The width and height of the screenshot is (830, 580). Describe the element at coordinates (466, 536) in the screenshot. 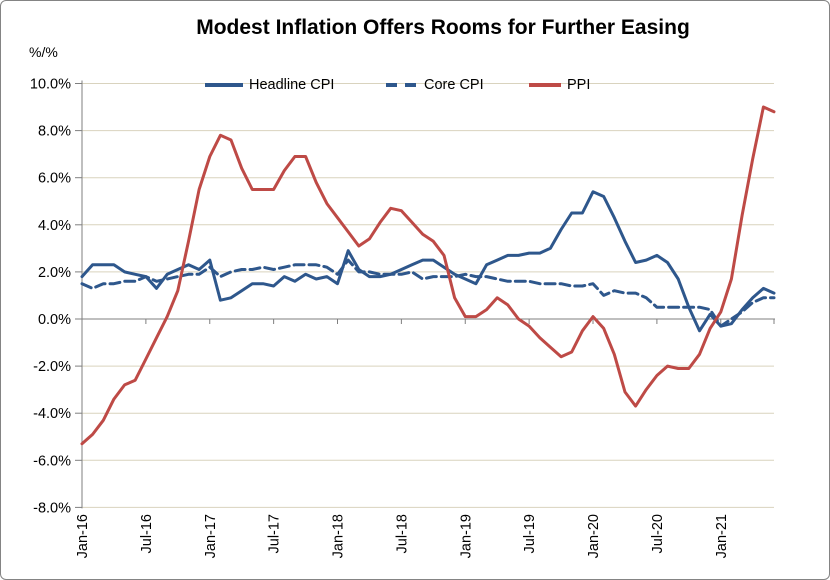

I see `x-tick-label: Jan-19` at that location.